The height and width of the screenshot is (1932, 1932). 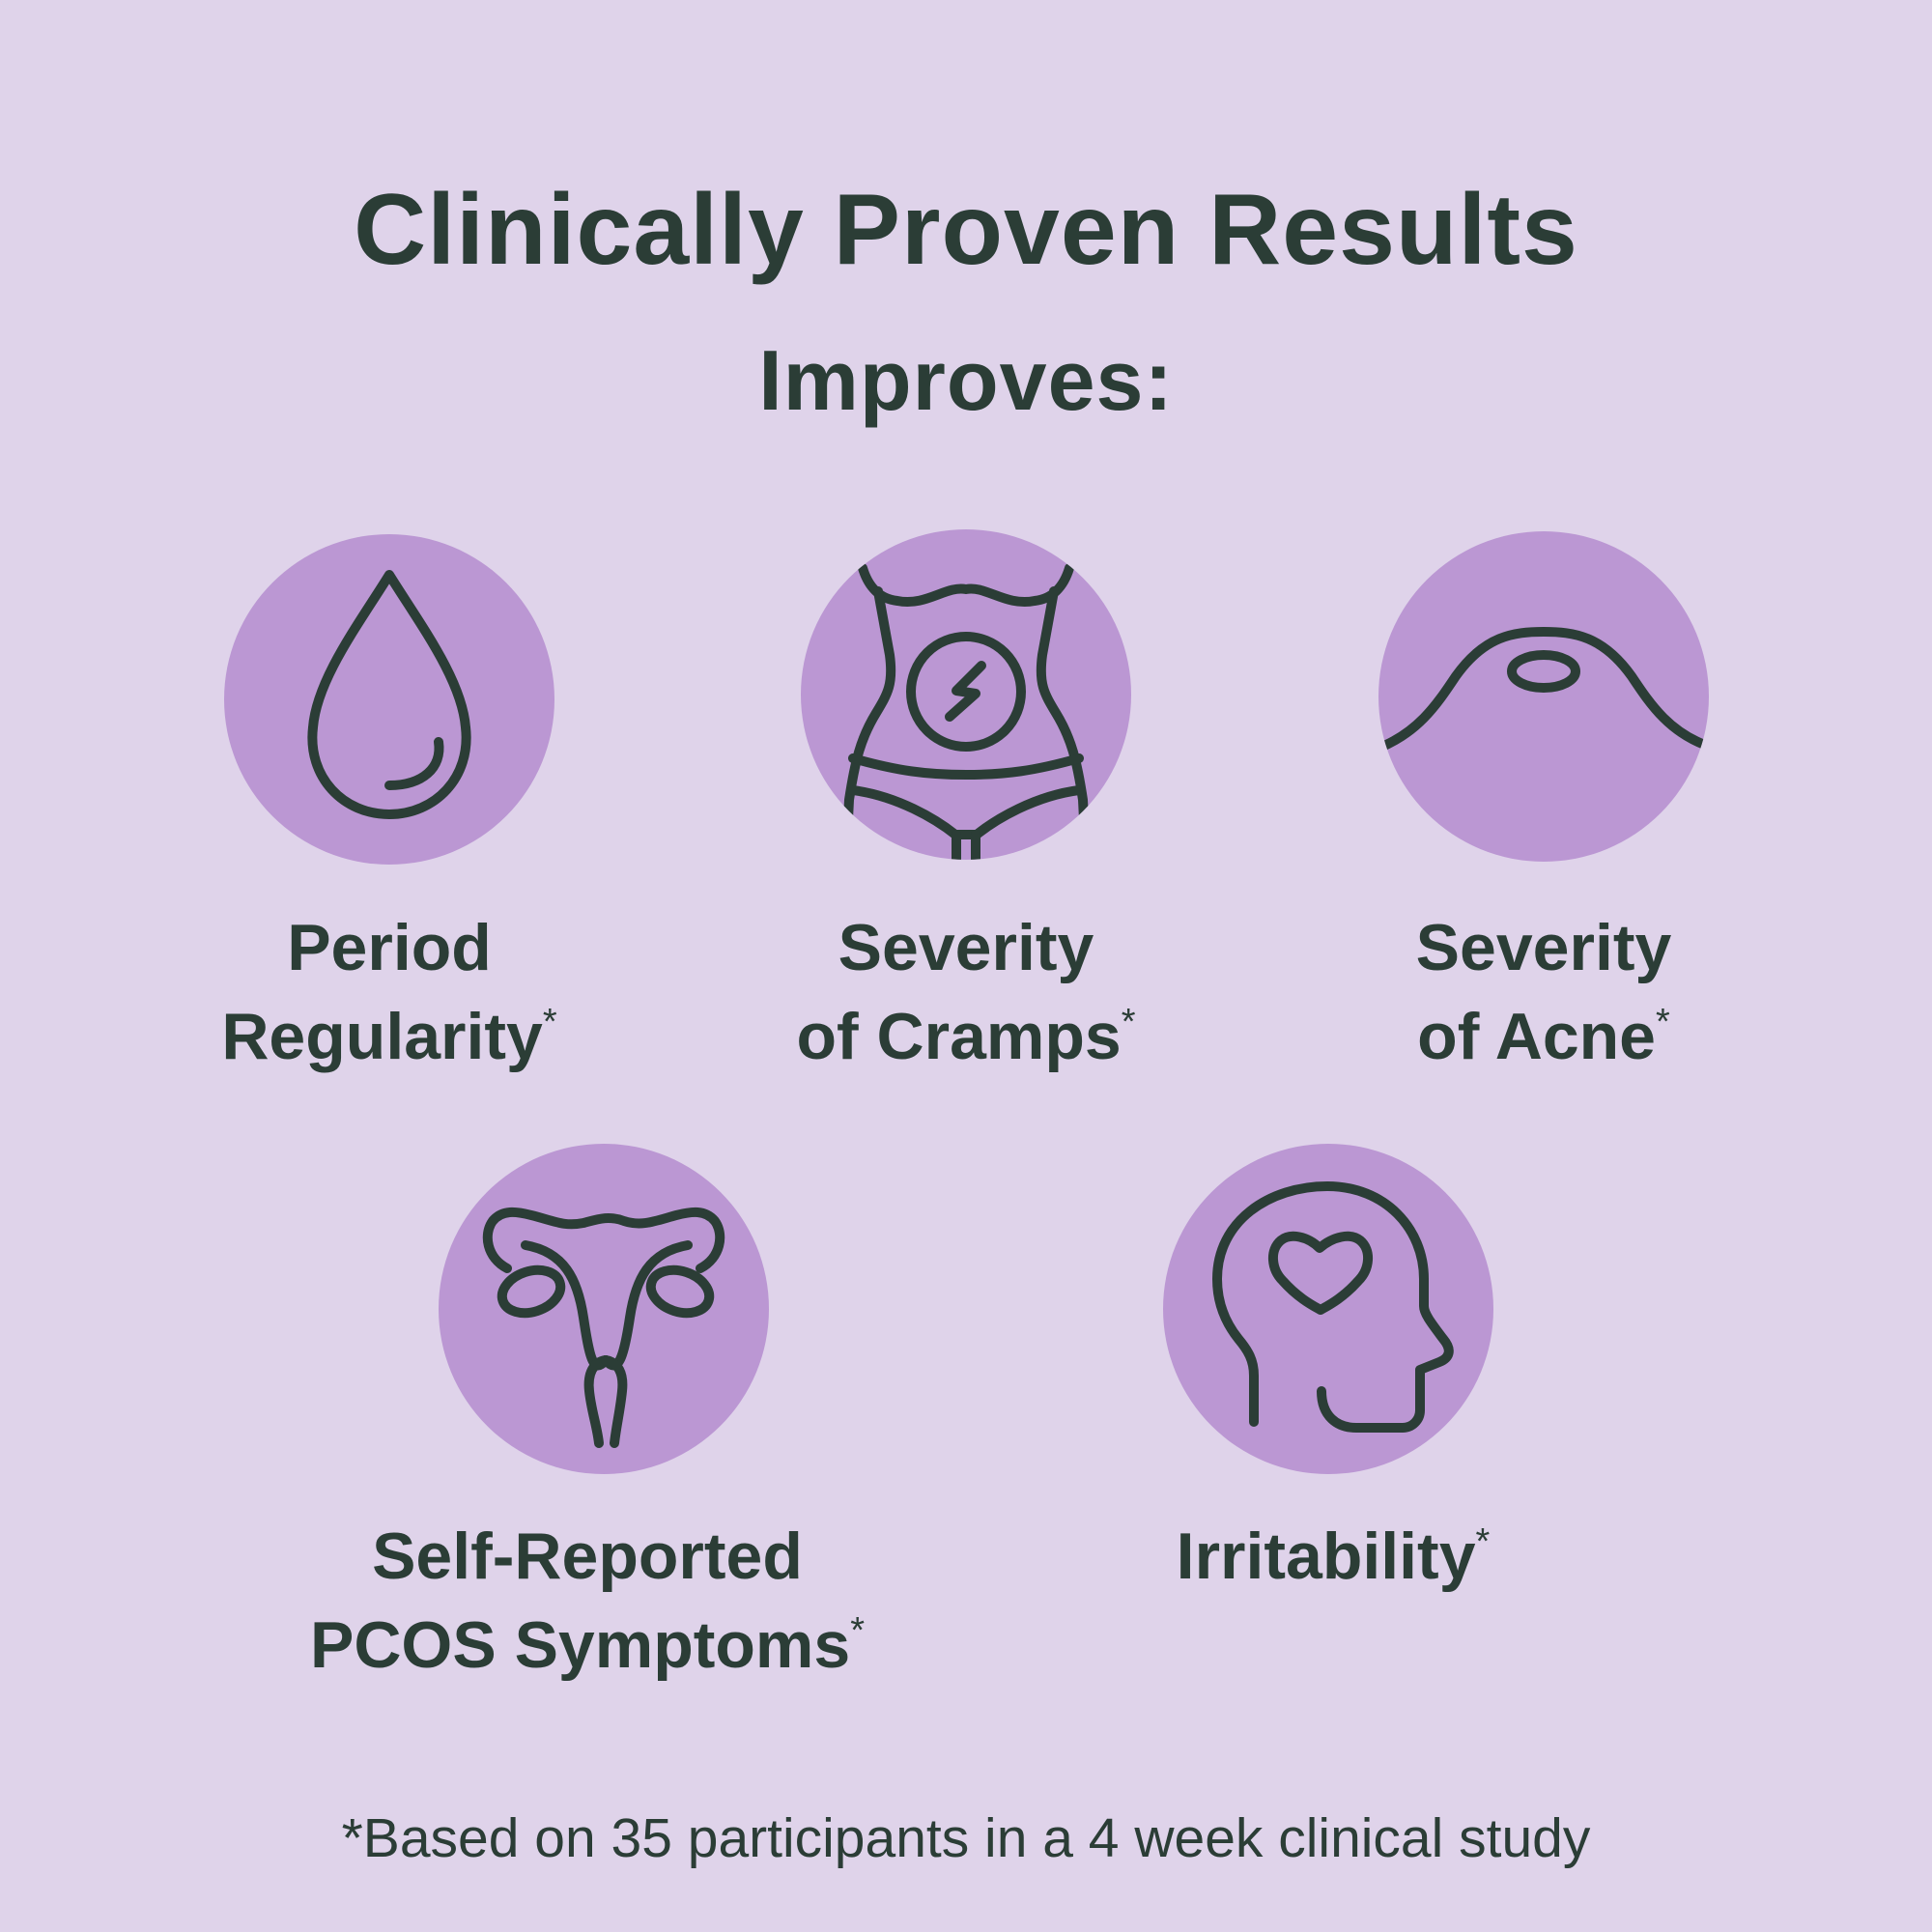 I want to click on benefit-icon-circle-pcos, so click(x=604, y=1309).